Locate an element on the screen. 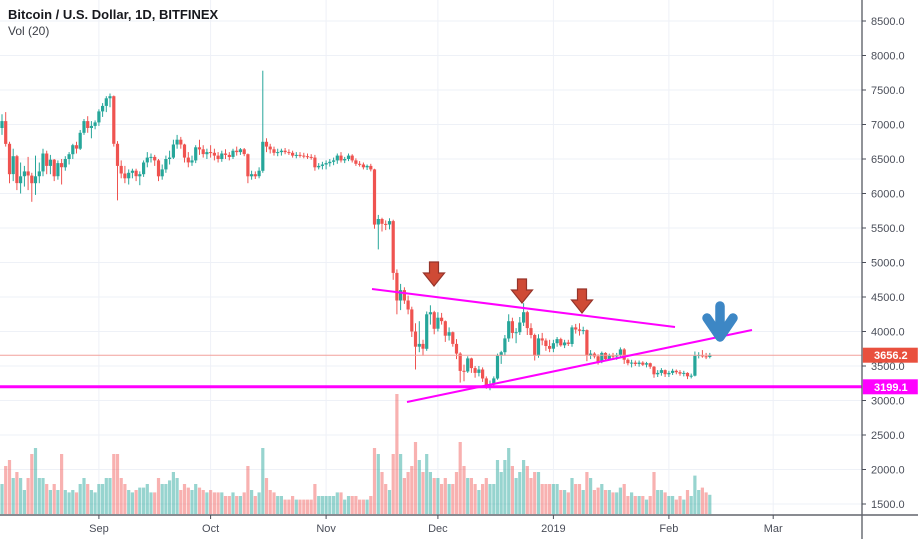 The height and width of the screenshot is (539, 918). volume-indicator-label: Vol (20) is located at coordinates (29, 31).